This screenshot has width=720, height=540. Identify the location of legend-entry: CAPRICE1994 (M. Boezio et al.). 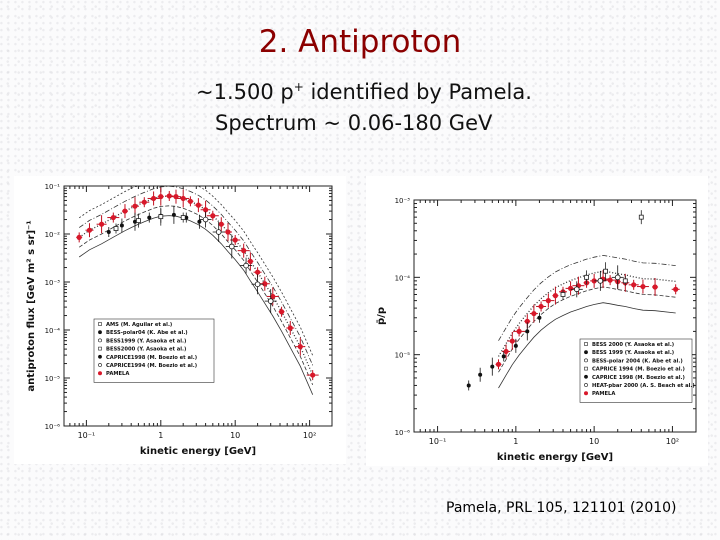
(151, 366).